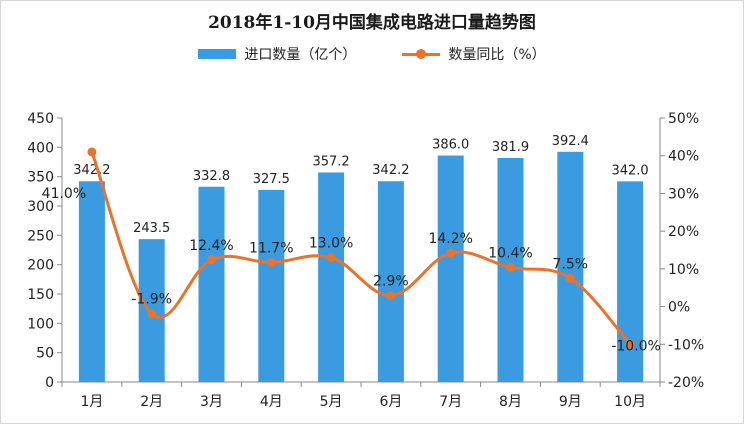  What do you see at coordinates (211, 176) in the screenshot?
I see `bar-value-label: 332.8` at bounding box center [211, 176].